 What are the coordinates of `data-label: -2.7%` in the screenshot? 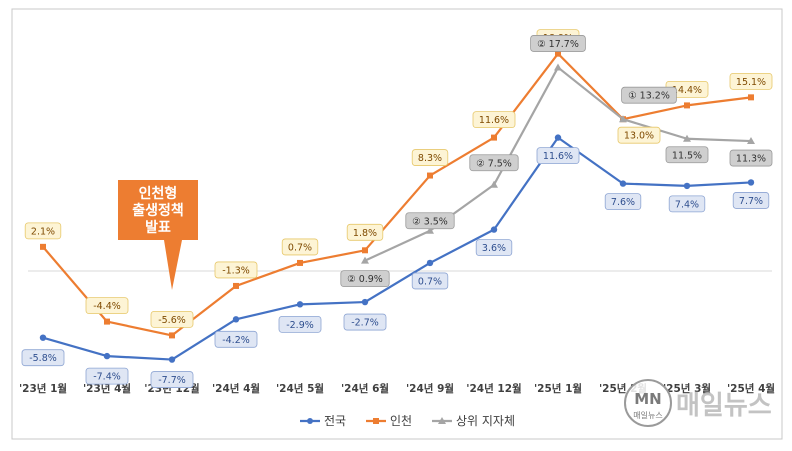 It's located at (365, 323).